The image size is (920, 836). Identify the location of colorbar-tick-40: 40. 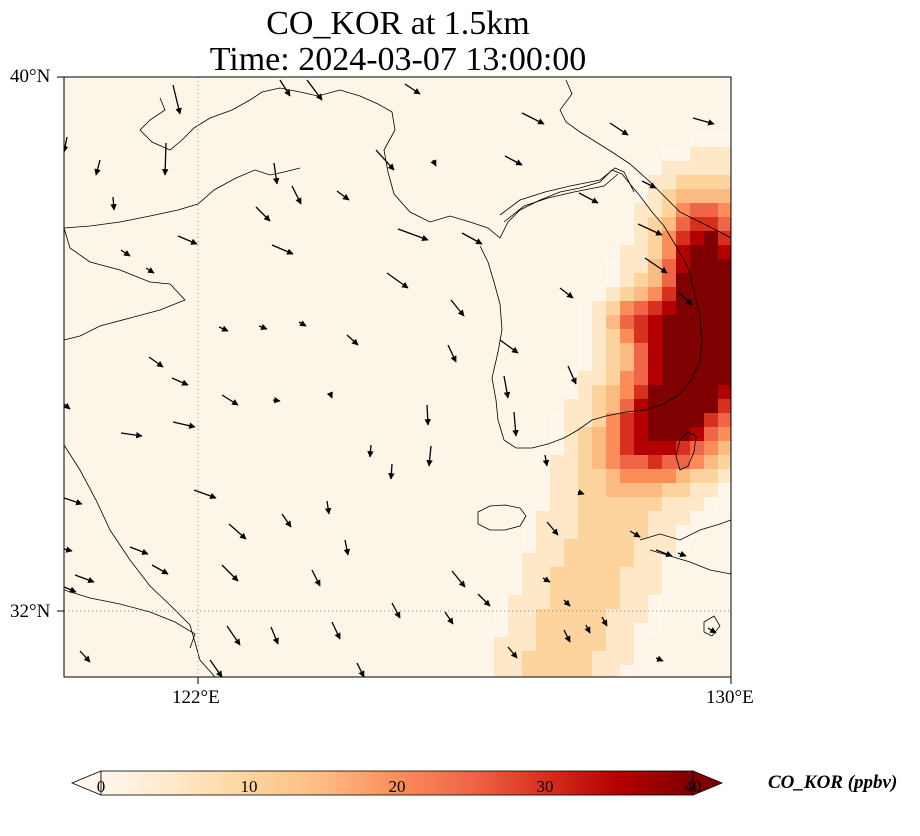
(693, 786).